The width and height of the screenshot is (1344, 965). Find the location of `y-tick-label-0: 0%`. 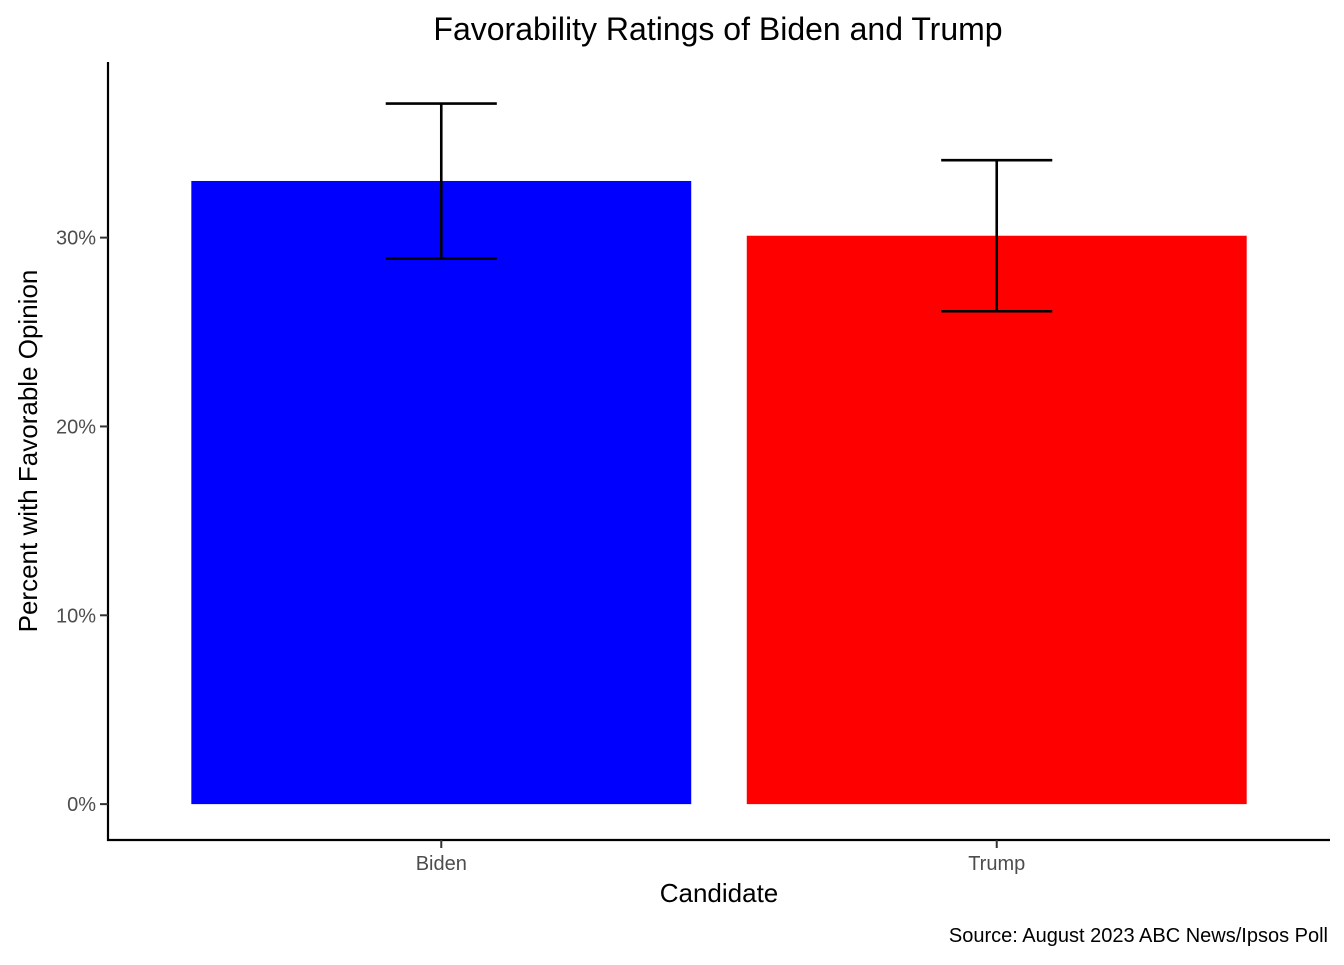

y-tick-label-0: 0% is located at coordinates (81, 805).